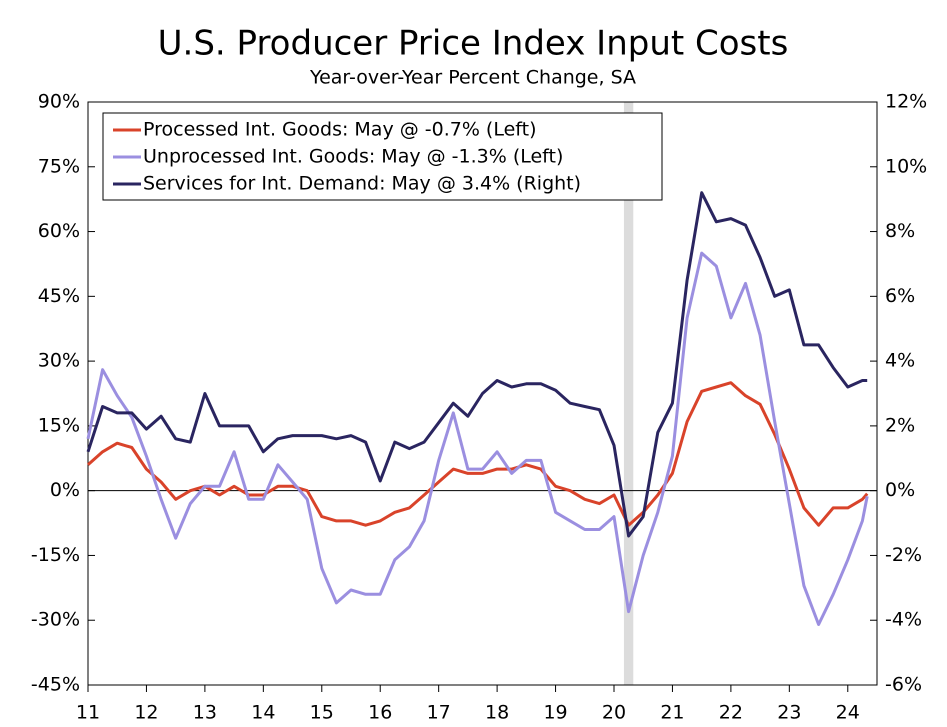 The width and height of the screenshot is (947, 727). I want to click on y2-tick-label: 0%, so click(900, 490).